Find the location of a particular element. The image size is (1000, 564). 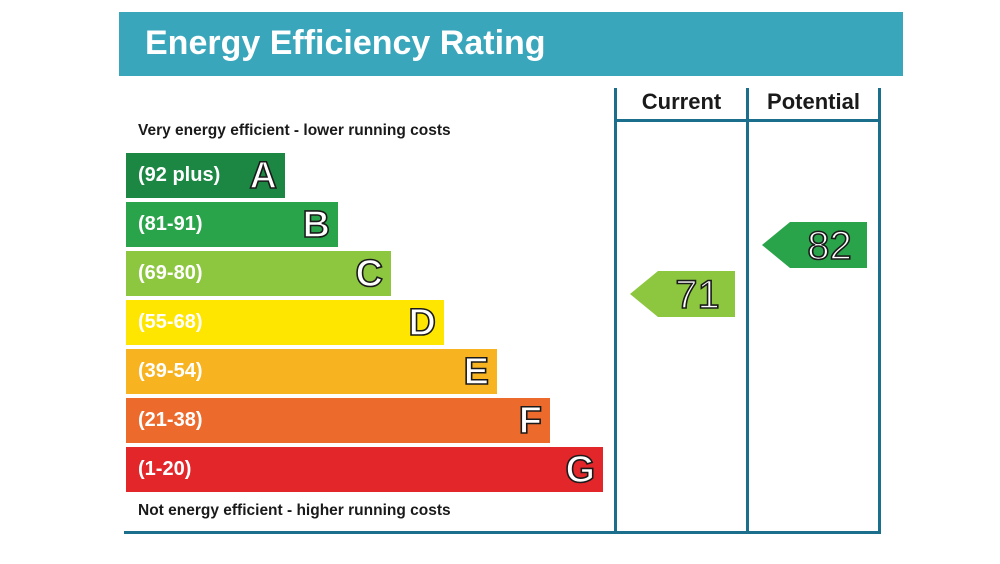

band-letter: C is located at coordinates (369, 274).